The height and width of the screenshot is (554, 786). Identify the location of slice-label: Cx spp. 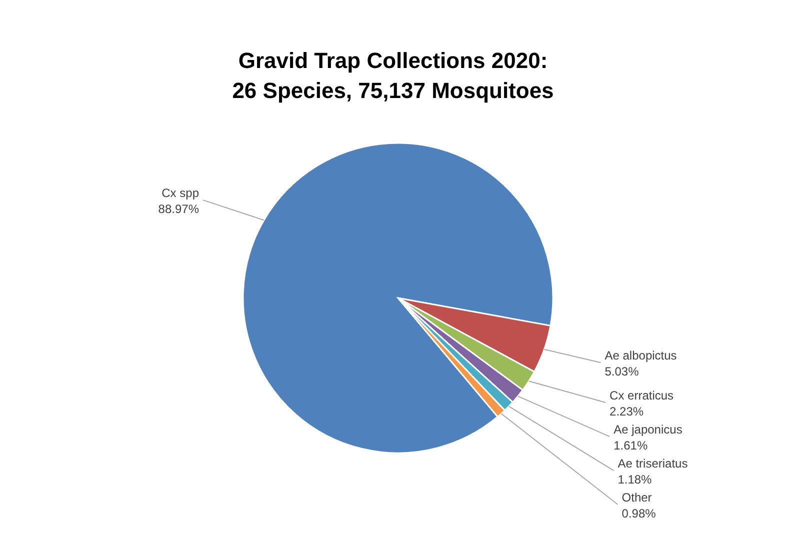
(181, 193).